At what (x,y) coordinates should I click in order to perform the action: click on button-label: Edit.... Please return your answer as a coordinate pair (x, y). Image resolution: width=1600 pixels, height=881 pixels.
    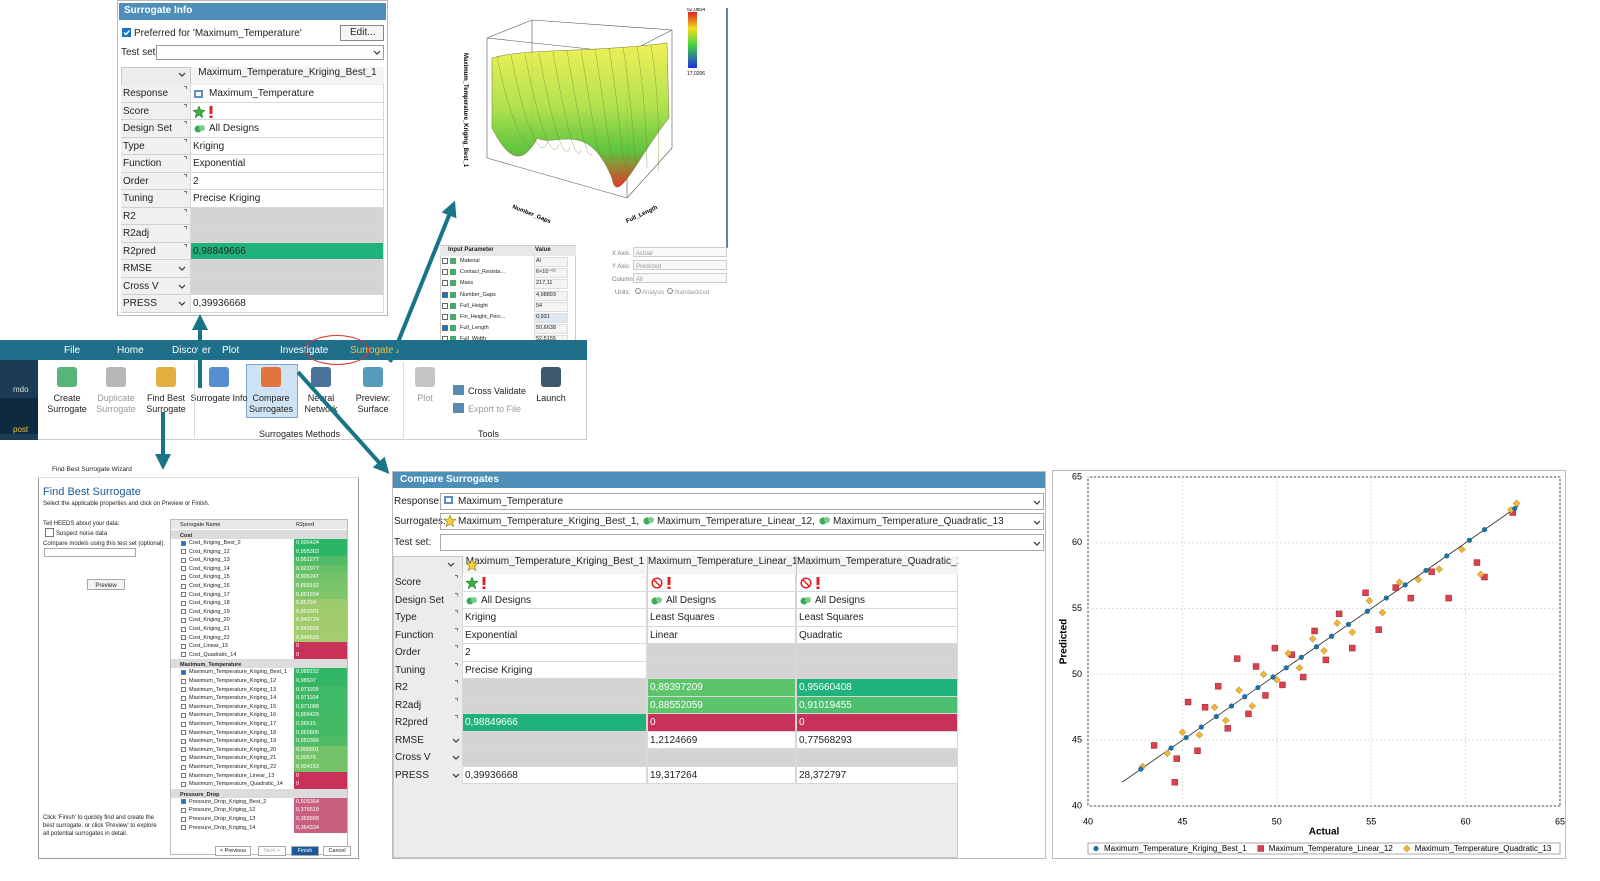
    Looking at the image, I should click on (363, 32).